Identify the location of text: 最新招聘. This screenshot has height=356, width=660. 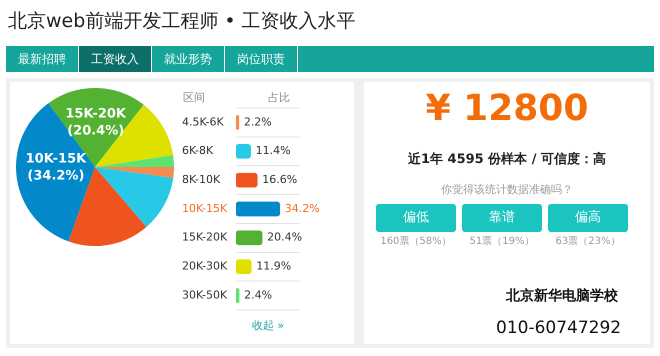
(42, 59).